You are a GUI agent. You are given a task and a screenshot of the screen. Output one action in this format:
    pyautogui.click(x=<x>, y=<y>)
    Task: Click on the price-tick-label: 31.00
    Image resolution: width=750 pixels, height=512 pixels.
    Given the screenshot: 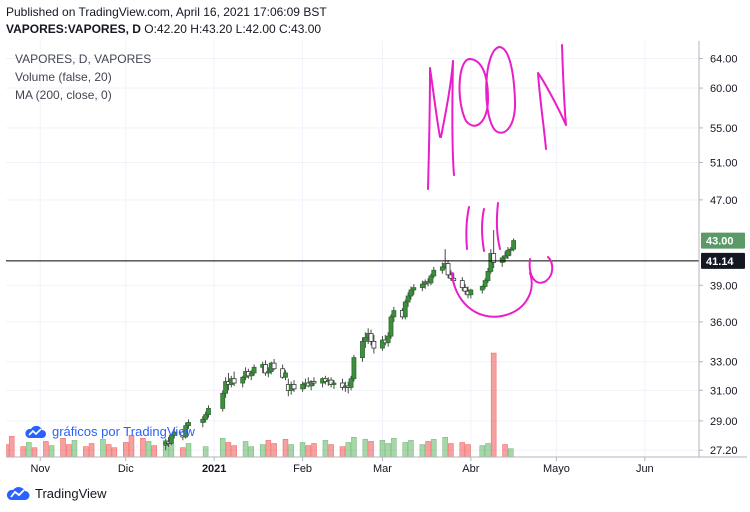 What is the action you would take?
    pyautogui.click(x=724, y=391)
    